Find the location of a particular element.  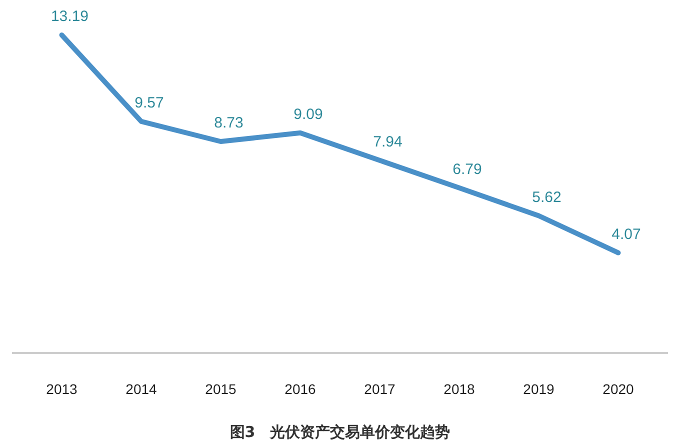

x-tick-label: 2014 is located at coordinates (142, 389).